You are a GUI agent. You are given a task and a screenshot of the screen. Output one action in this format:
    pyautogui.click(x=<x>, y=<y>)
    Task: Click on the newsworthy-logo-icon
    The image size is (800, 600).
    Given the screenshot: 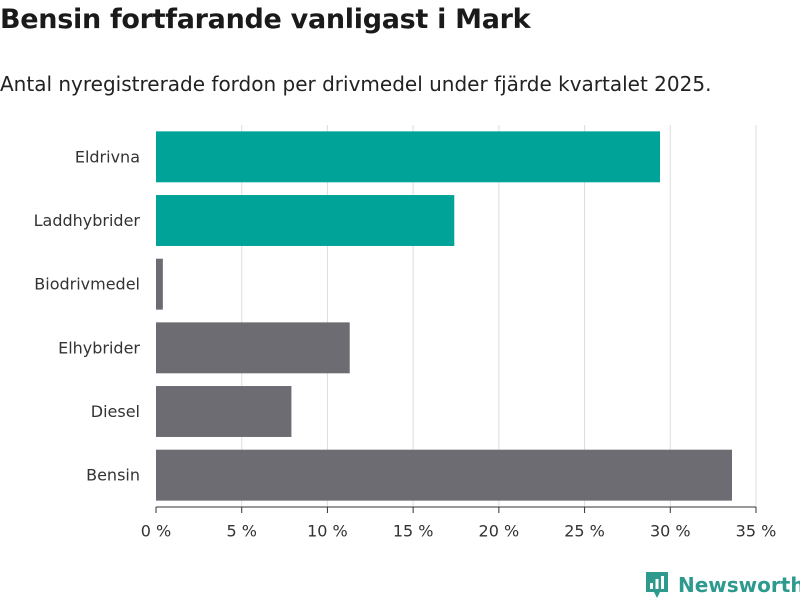 What is the action you would take?
    pyautogui.click(x=657, y=585)
    